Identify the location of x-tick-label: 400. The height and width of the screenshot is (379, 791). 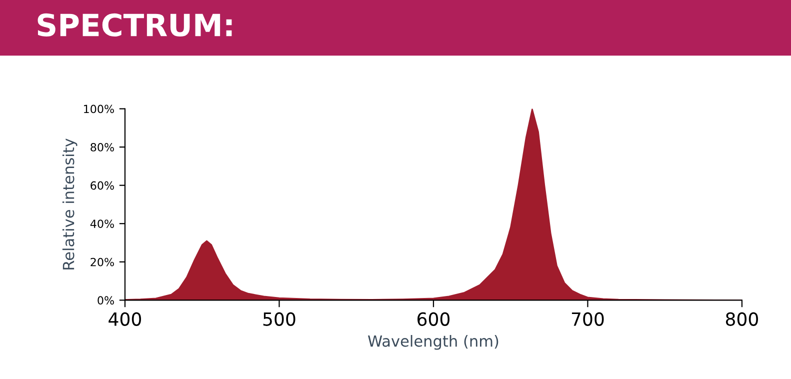
(125, 319).